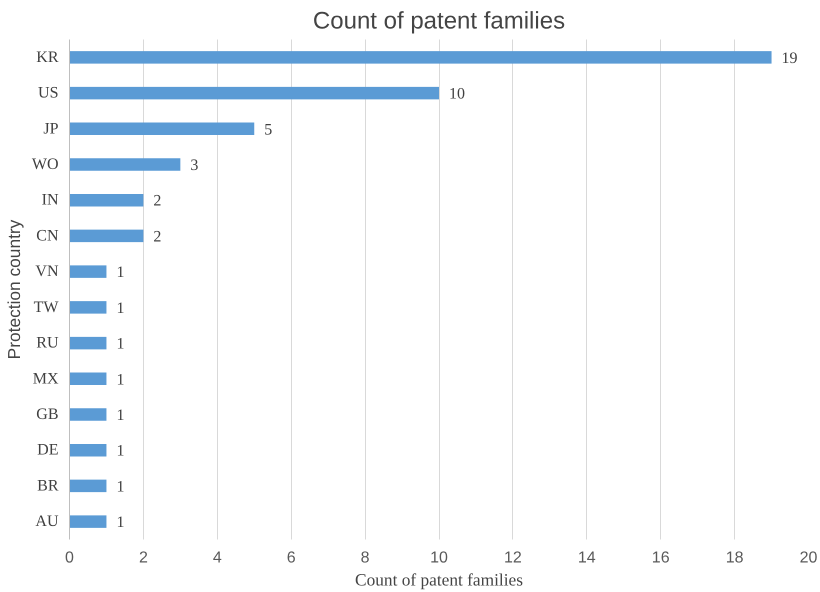 This screenshot has width=820, height=592. Describe the element at coordinates (47, 414) in the screenshot. I see `y-tick-label: GB` at that location.